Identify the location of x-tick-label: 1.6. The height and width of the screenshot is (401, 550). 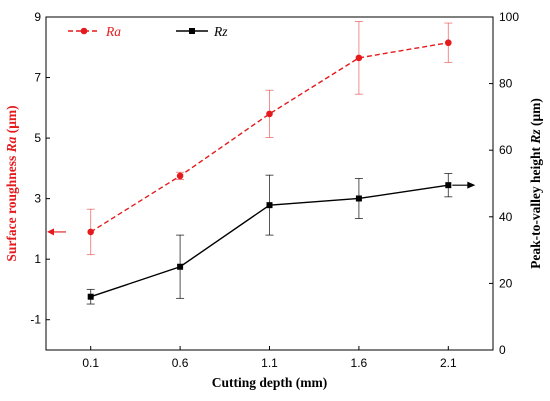
(359, 363).